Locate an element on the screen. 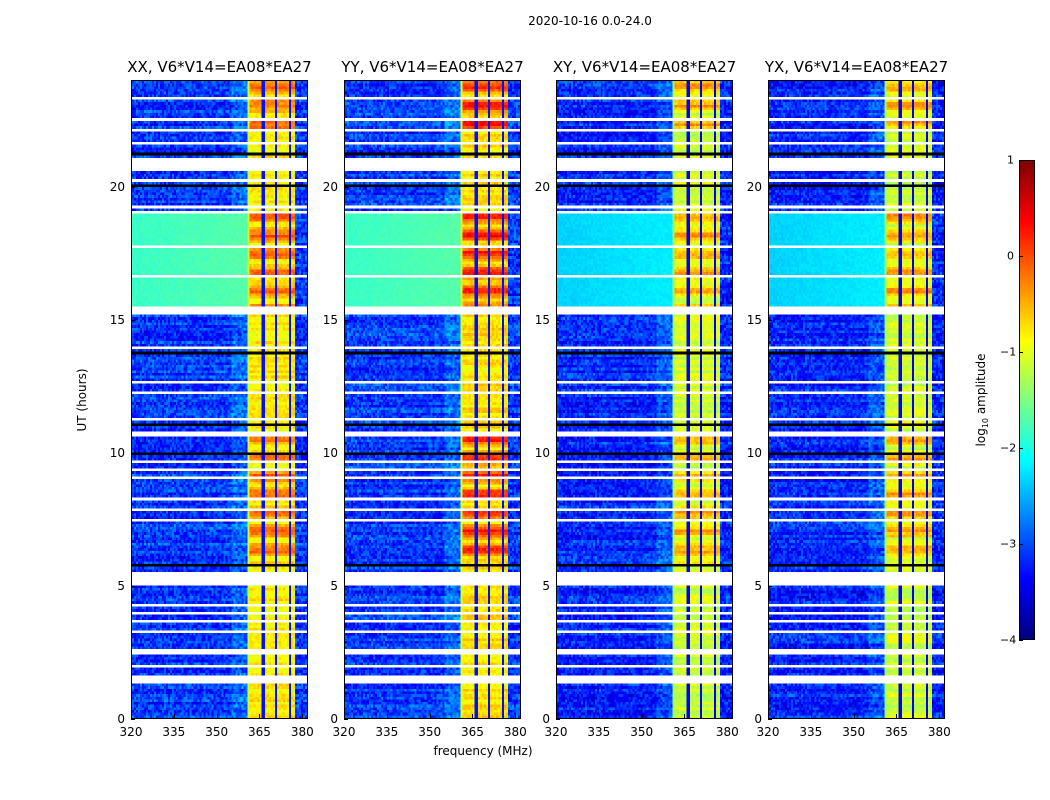 Image resolution: width=1050 pixels, height=800 pixels. colorbar-tick-label: 1 is located at coordinates (1010, 160).